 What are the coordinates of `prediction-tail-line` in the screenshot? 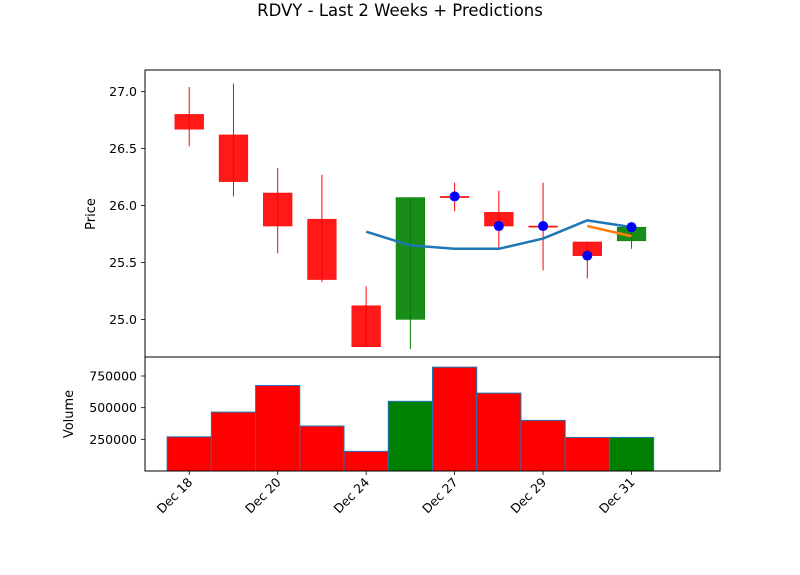 It's located at (609, 231).